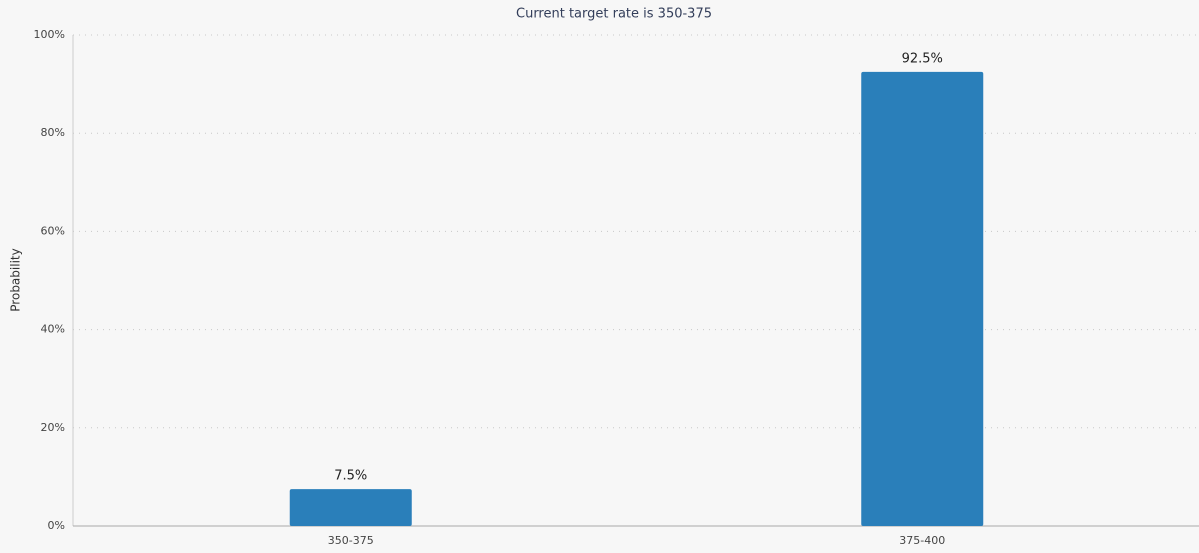  I want to click on y-axis-label: Probability, so click(16, 279).